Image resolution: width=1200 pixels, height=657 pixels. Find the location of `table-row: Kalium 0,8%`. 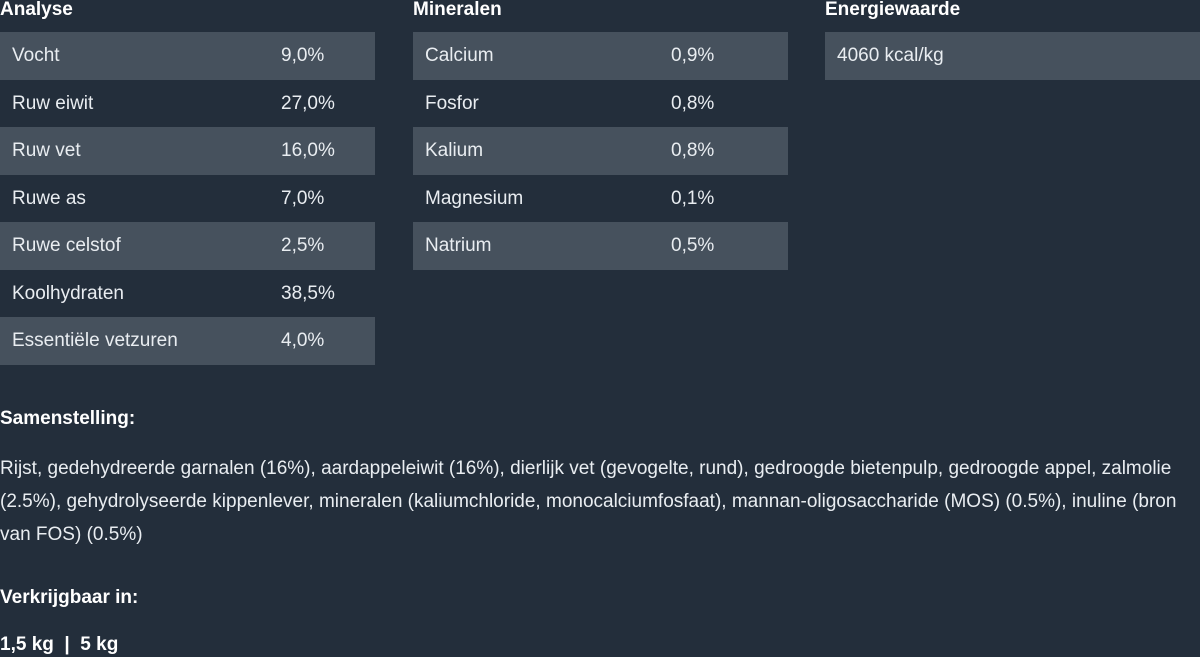

table-row: Kalium 0,8% is located at coordinates (600, 151).